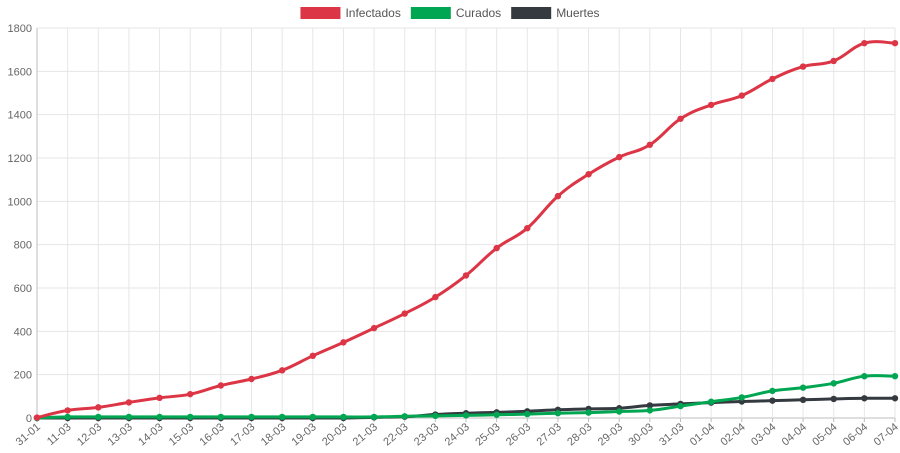 The width and height of the screenshot is (900, 453). What do you see at coordinates (23, 376) in the screenshot?
I see `y-tick-label: 200` at bounding box center [23, 376].